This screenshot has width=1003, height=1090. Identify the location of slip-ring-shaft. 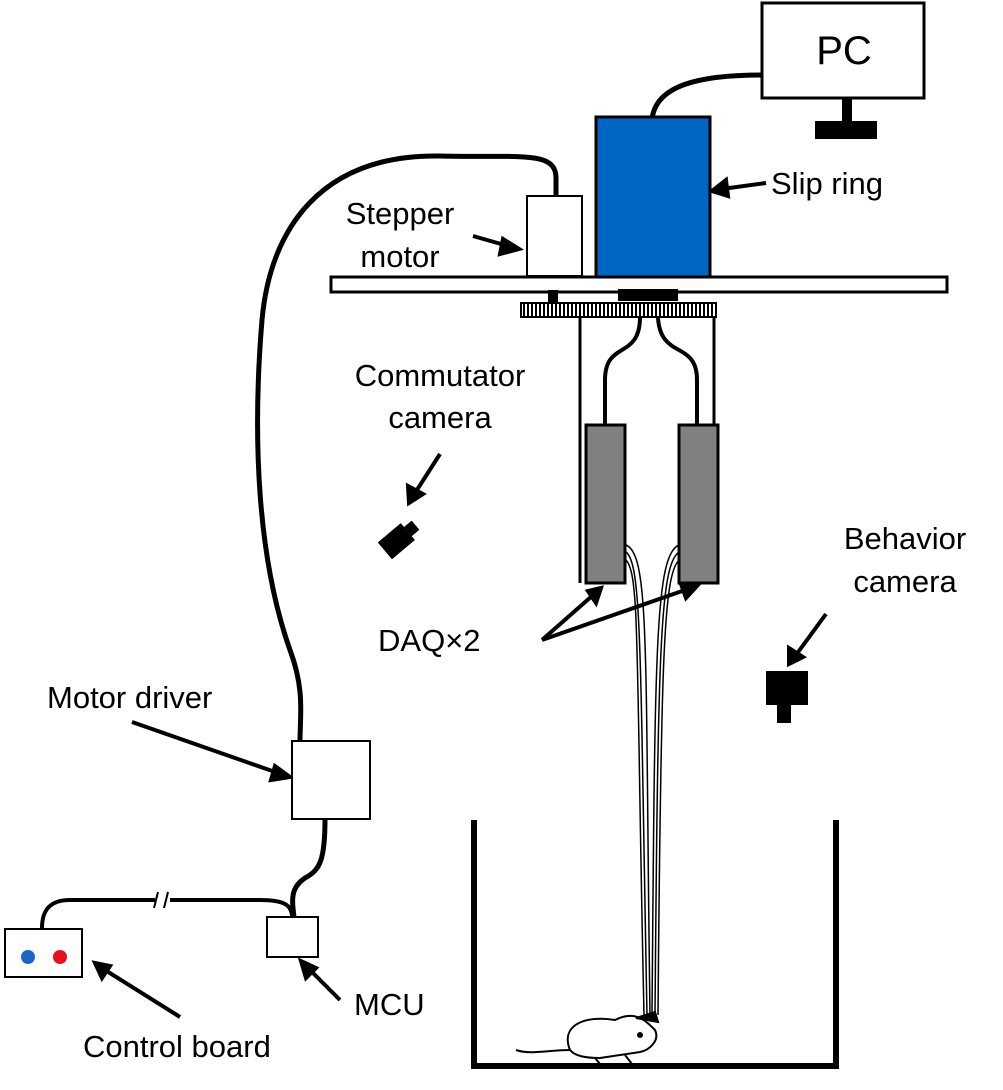
(648, 295).